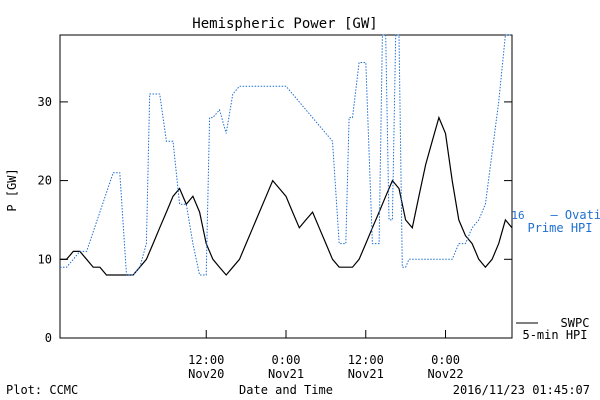 The height and width of the screenshot is (400, 600). What do you see at coordinates (559, 228) in the screenshot?
I see `ovation-legend-line2: Prime HPI` at bounding box center [559, 228].